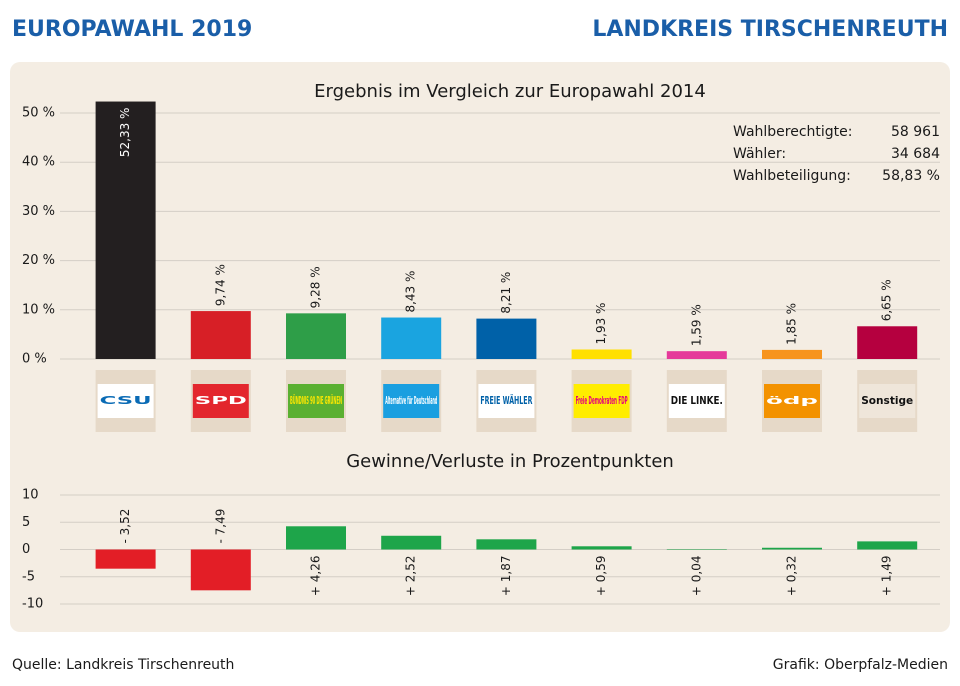  Describe the element at coordinates (411, 576) in the screenshot. I see `value-label: + 2,52` at that location.